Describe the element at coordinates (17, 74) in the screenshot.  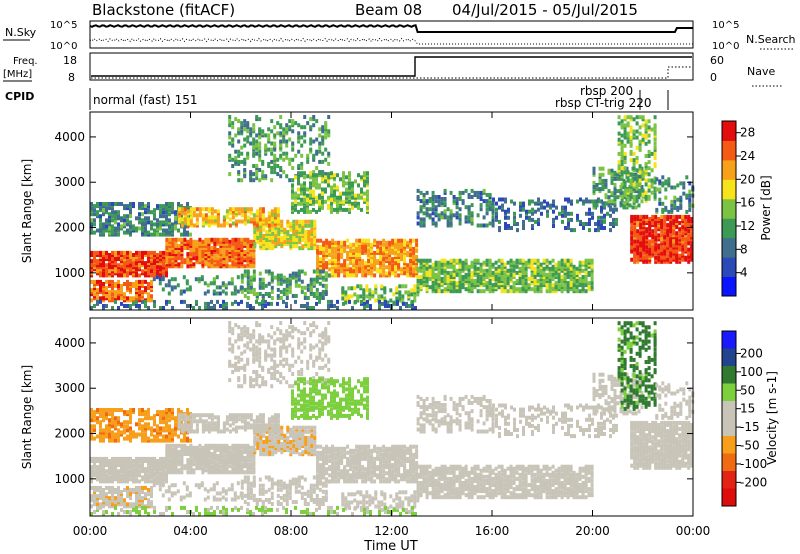
I see `freq-unit: [MHz]` at that location.